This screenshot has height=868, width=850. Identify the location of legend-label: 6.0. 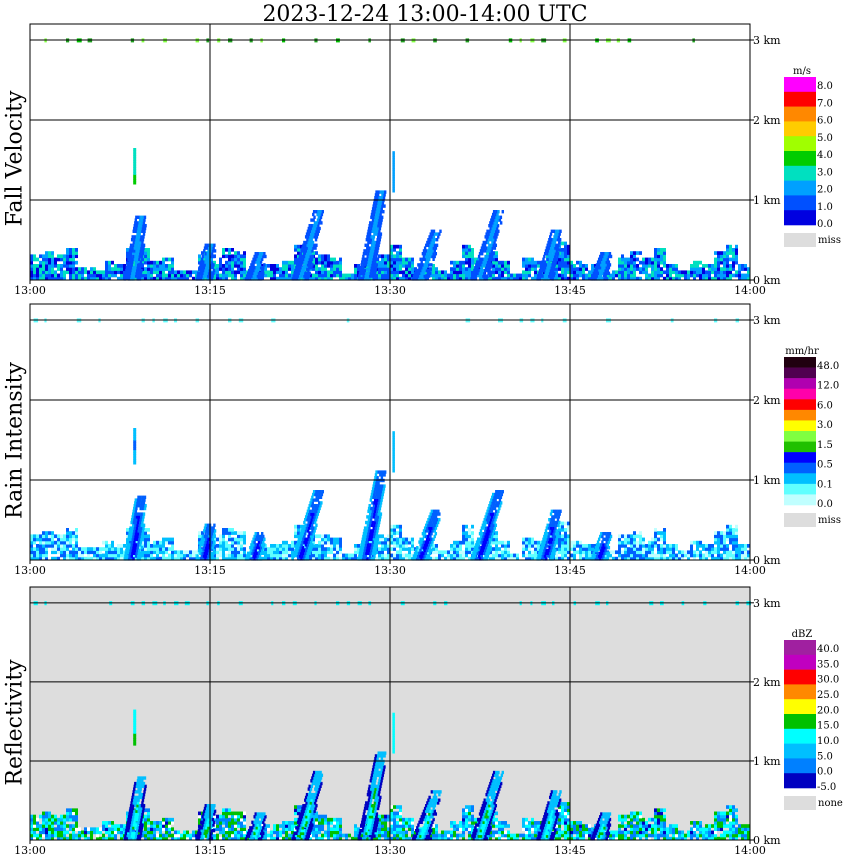
(825, 121).